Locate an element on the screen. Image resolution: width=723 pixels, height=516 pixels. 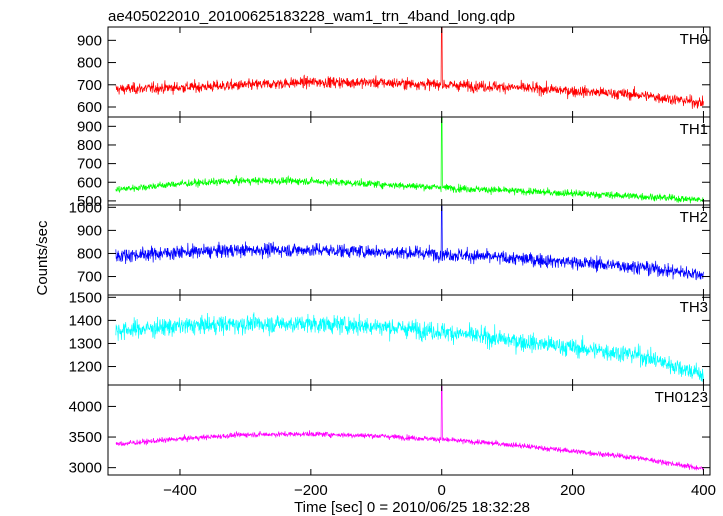
y-tick-label-th1: 500 is located at coordinates (89, 201).